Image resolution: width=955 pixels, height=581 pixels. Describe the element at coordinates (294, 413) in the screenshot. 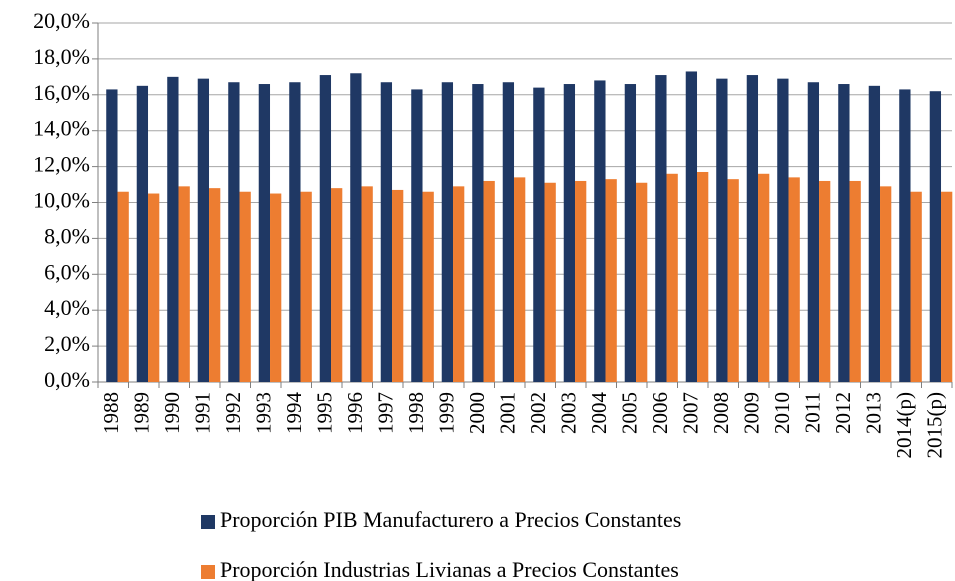

I see `x-tick-label: 1994` at that location.